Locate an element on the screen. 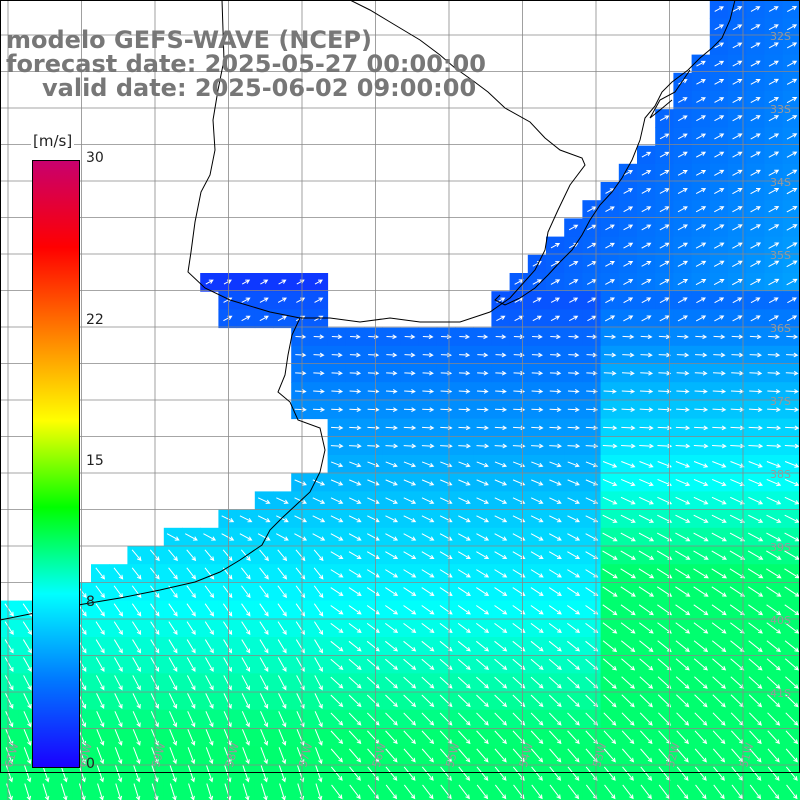 This screenshot has width=800, height=805. colorbar-legend is located at coordinates (56, 464).